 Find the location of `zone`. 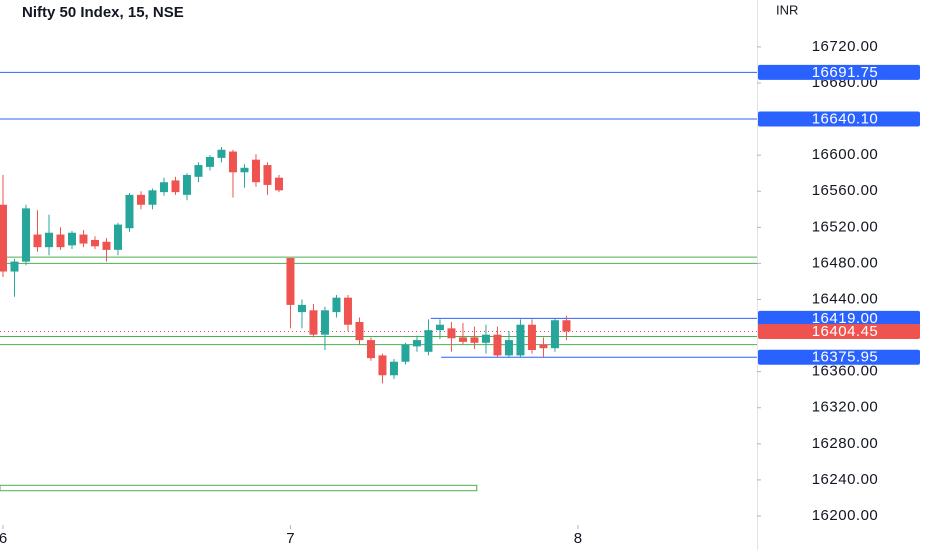

zone is located at coordinates (239, 488).